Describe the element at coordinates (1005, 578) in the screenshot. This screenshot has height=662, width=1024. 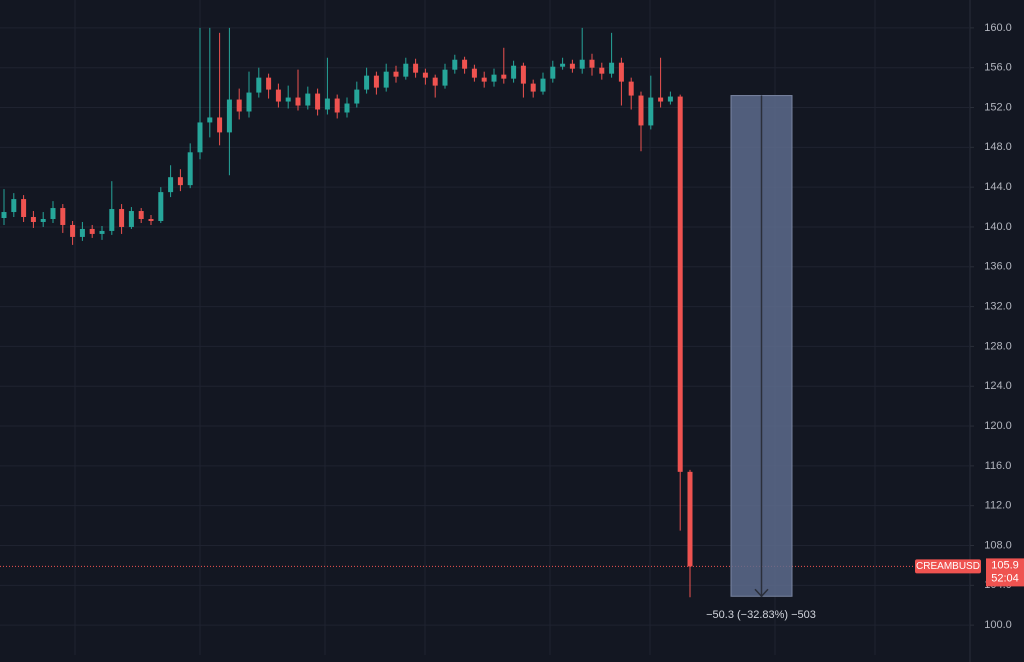
I see `countdown: 52:04` at that location.